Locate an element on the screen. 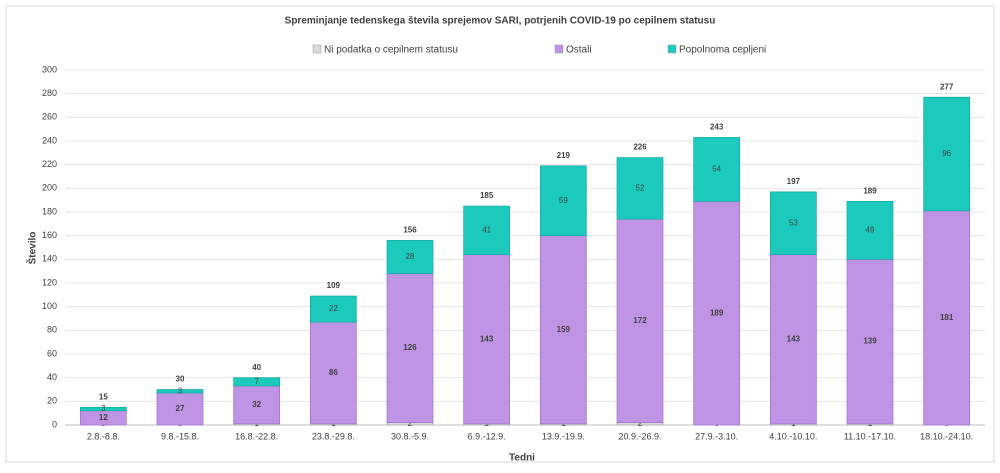 This screenshot has width=1000, height=473. y-tick-label: 240 is located at coordinates (49, 140).